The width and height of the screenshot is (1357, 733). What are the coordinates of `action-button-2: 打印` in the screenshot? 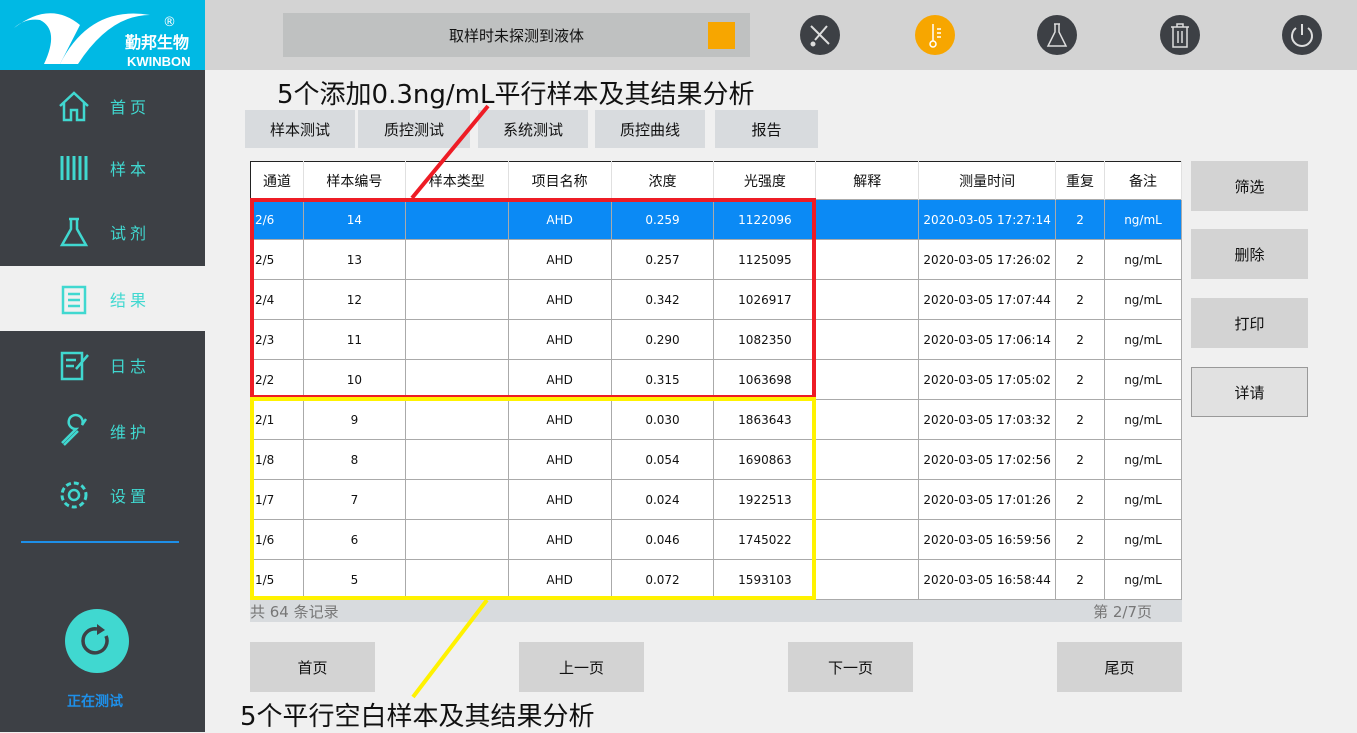 It's located at (1249, 323).